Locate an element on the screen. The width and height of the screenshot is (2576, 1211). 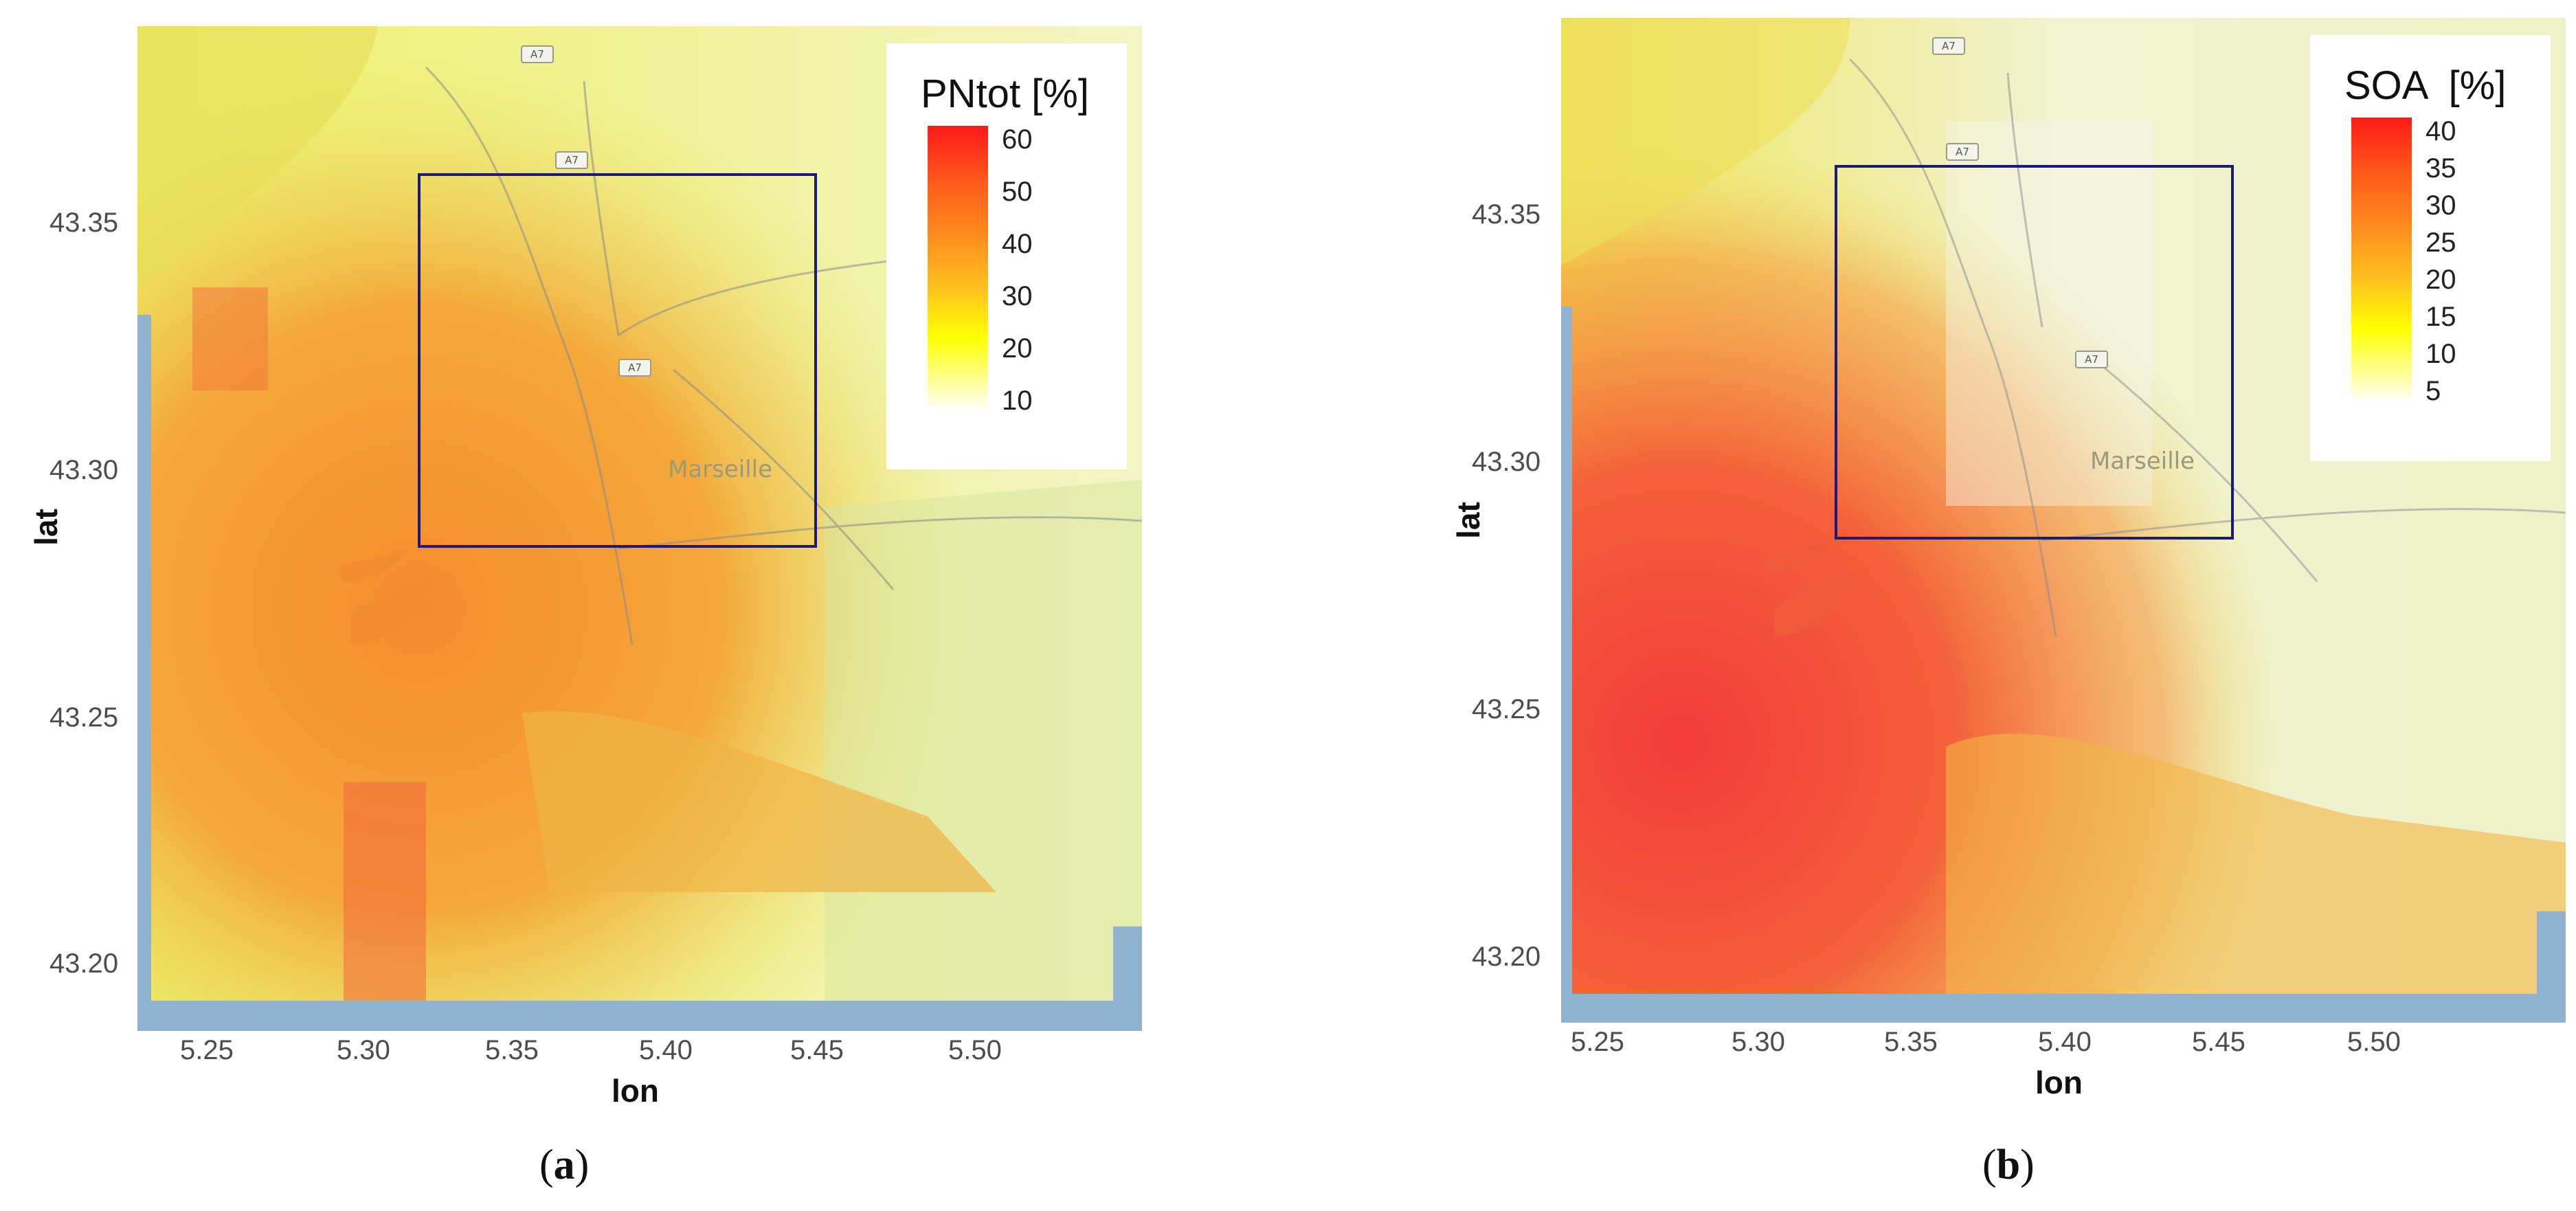
panel-label-b: (b) is located at coordinates (2008, 1165).